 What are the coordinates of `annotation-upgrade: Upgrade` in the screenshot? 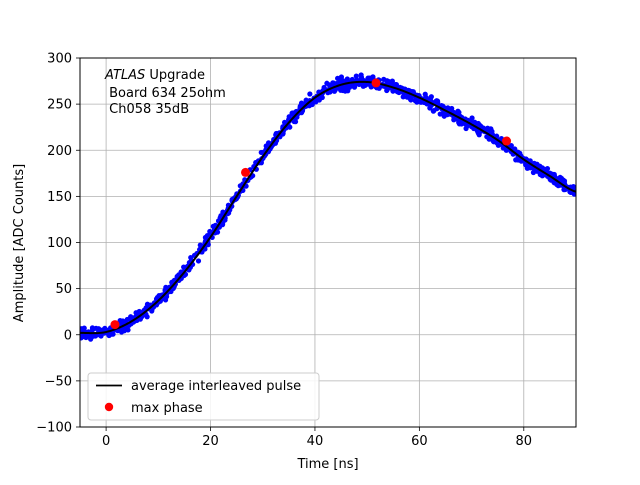 It's located at (175, 75).